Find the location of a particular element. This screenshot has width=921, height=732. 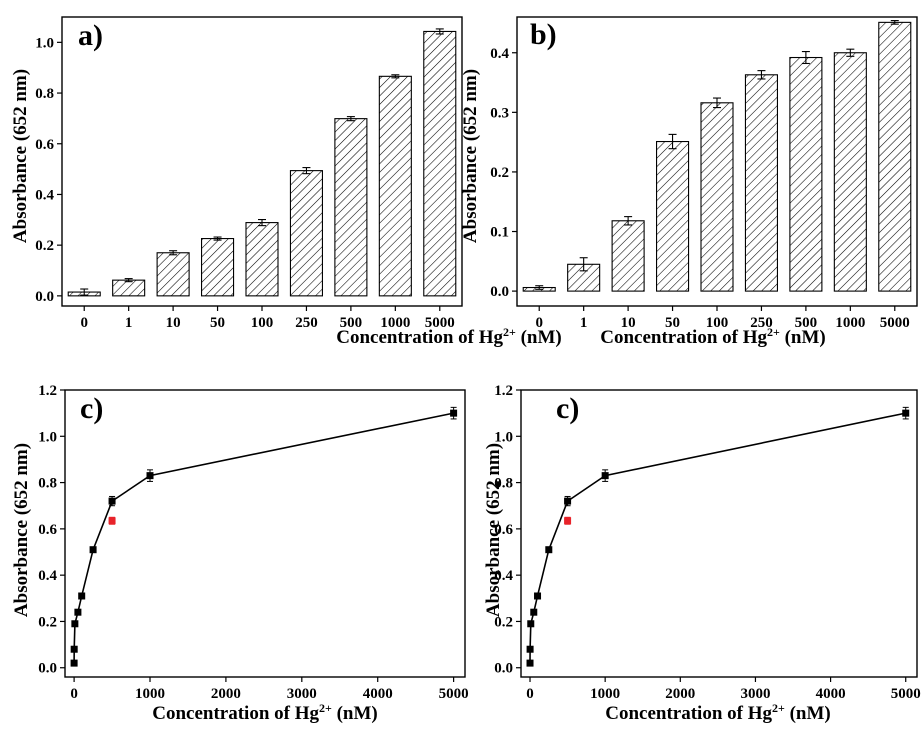

y-tick-label: 1.2 is located at coordinates (503, 391).